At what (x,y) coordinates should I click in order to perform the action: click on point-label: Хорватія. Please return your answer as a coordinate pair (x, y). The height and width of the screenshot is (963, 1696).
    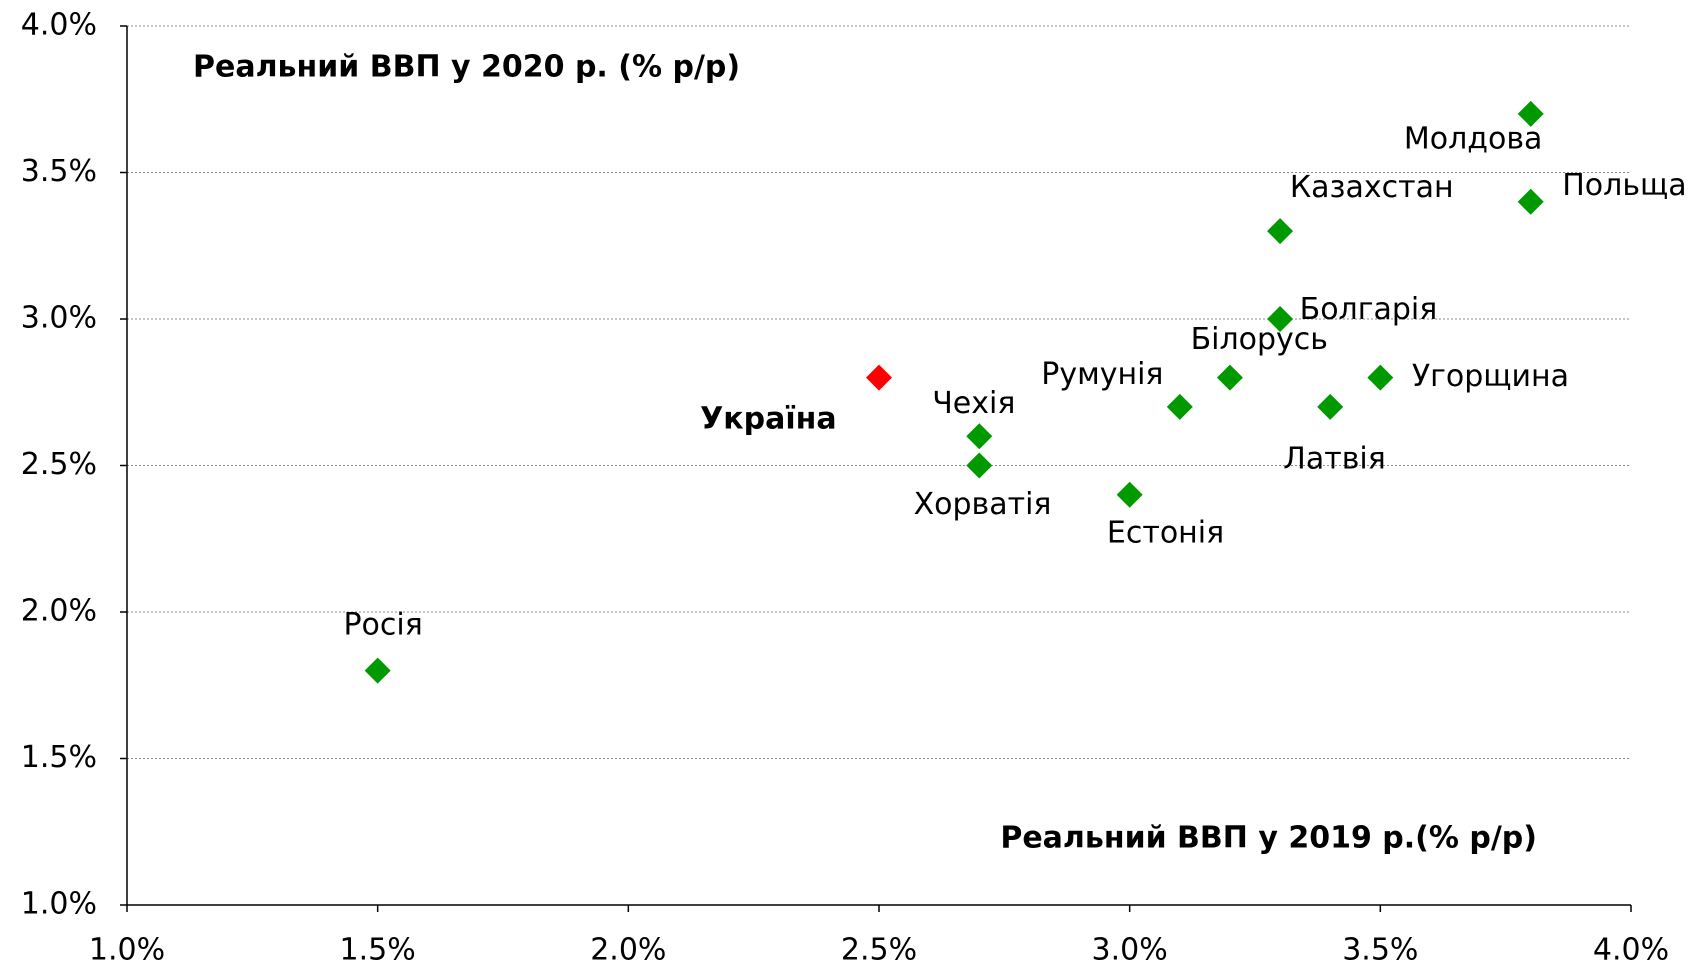
    Looking at the image, I should click on (983, 504).